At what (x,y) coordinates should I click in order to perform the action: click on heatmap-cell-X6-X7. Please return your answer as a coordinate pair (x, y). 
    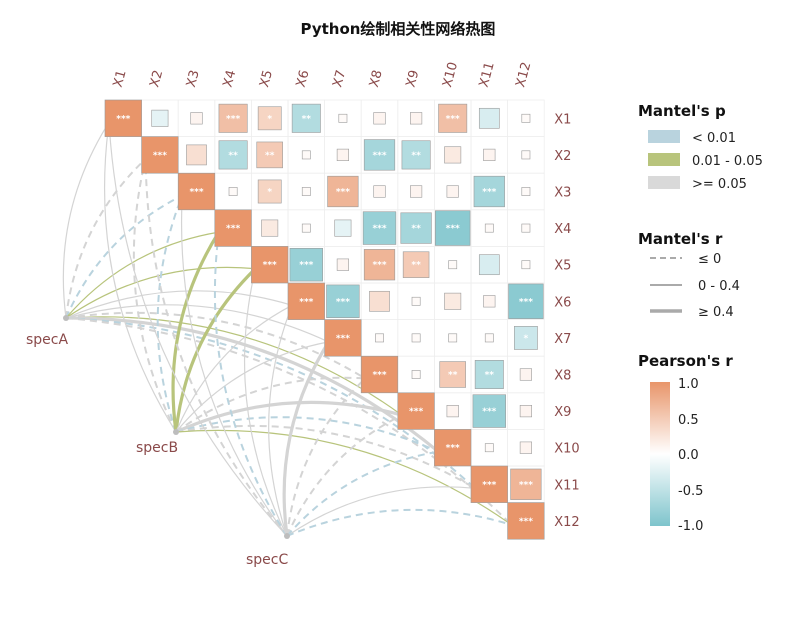
    Looking at the image, I should click on (343, 301).